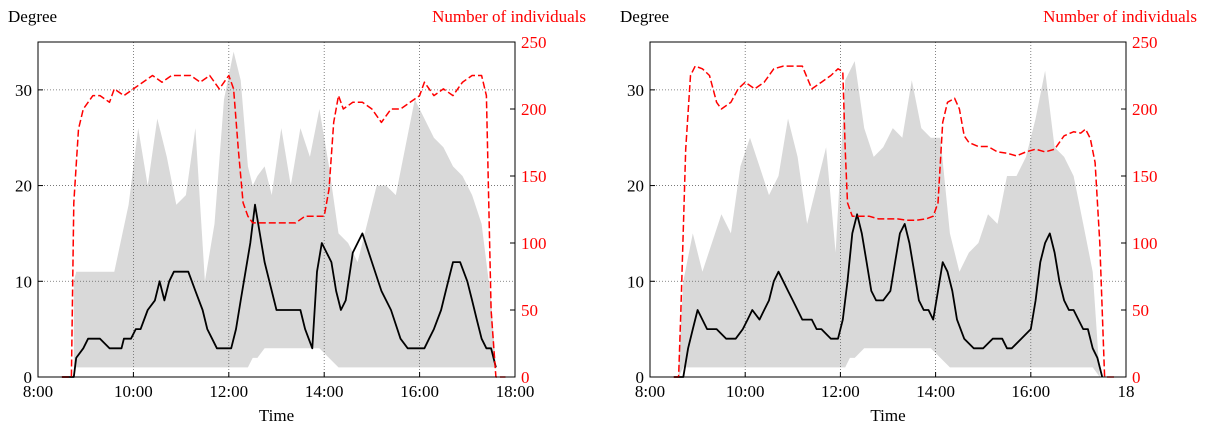  What do you see at coordinates (1126, 391) in the screenshot?
I see `x-tick-label: 18` at bounding box center [1126, 391].